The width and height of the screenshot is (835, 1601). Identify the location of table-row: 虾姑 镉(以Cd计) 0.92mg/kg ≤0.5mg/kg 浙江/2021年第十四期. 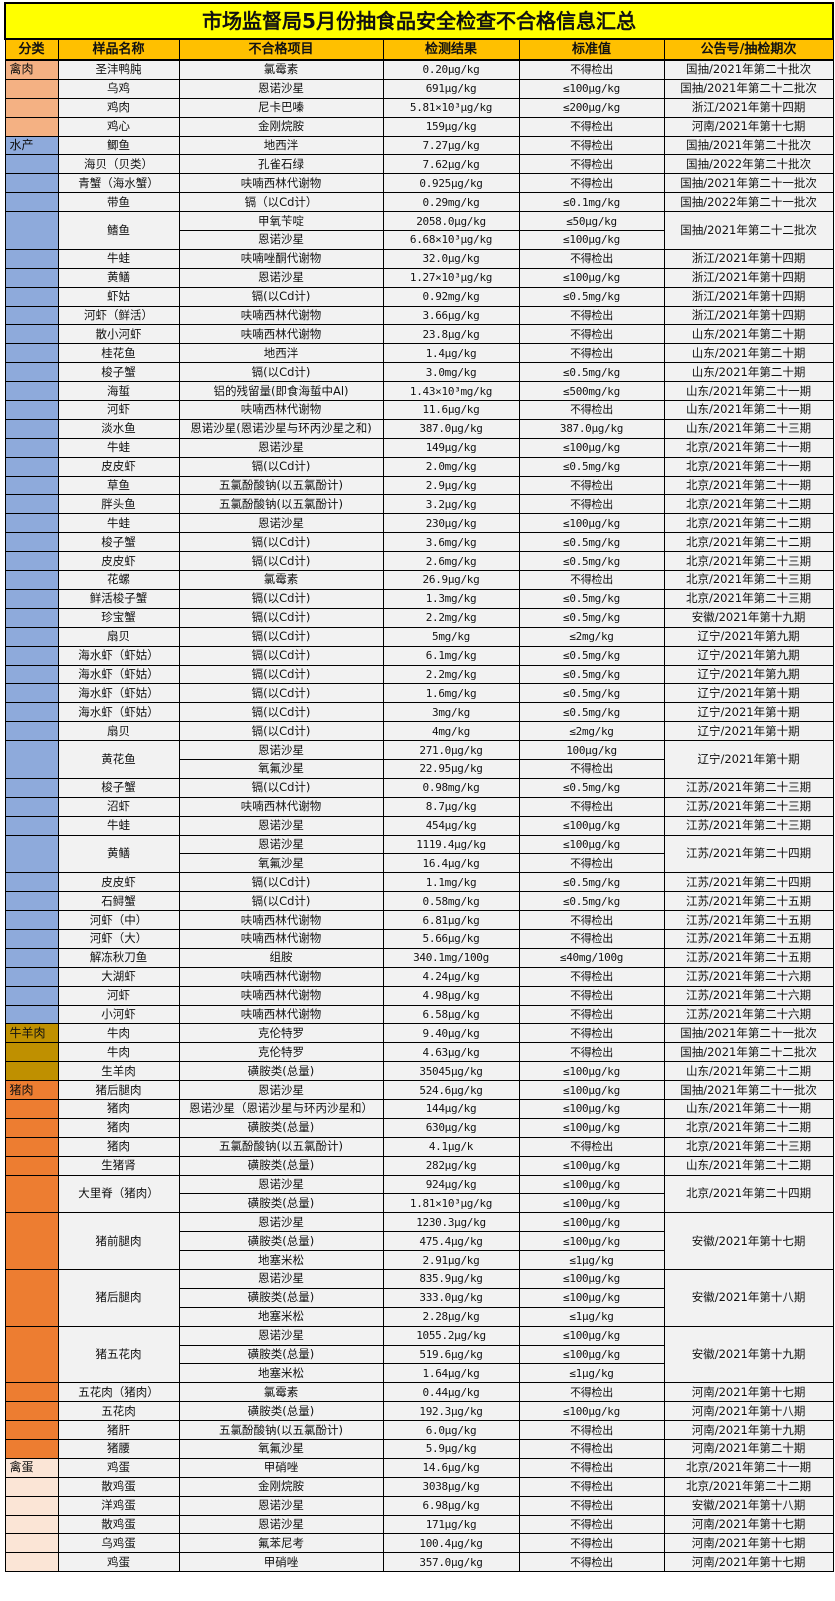
(419, 296).